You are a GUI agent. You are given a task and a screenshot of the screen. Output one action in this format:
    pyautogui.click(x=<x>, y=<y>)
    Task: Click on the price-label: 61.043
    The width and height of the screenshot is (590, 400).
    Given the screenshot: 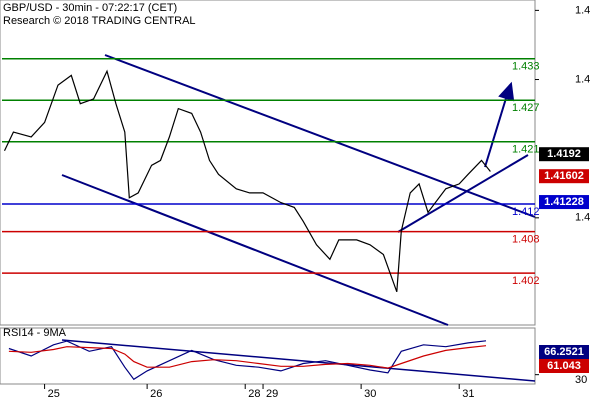 What is the action you would take?
    pyautogui.click(x=564, y=366)
    